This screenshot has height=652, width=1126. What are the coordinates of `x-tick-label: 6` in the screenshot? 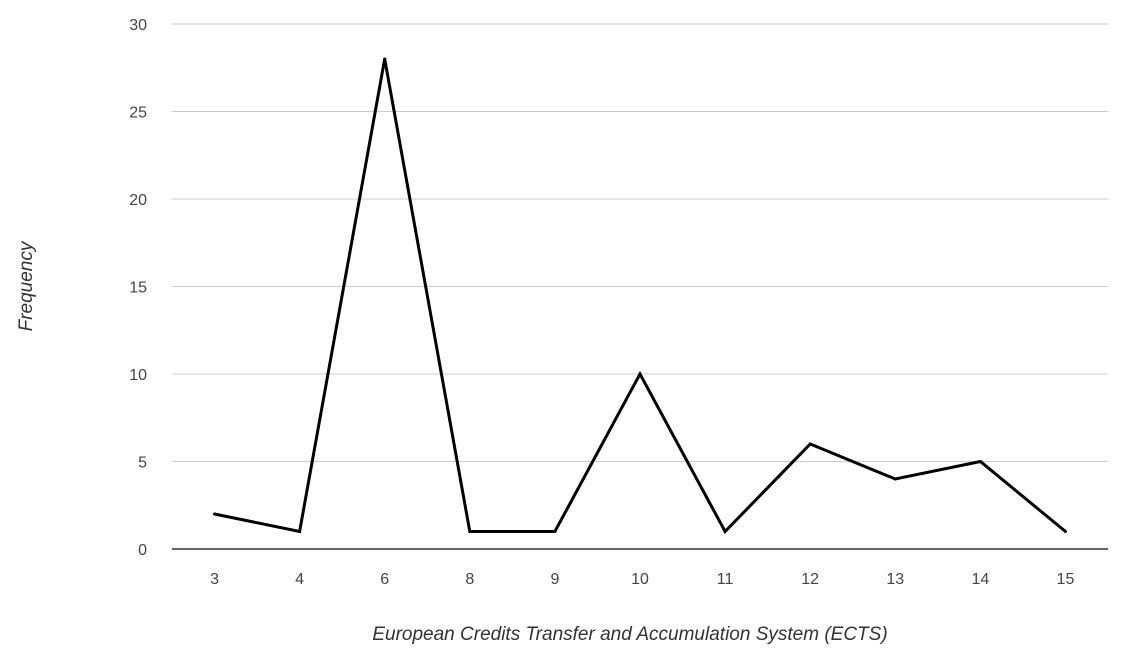 It's located at (384, 579).